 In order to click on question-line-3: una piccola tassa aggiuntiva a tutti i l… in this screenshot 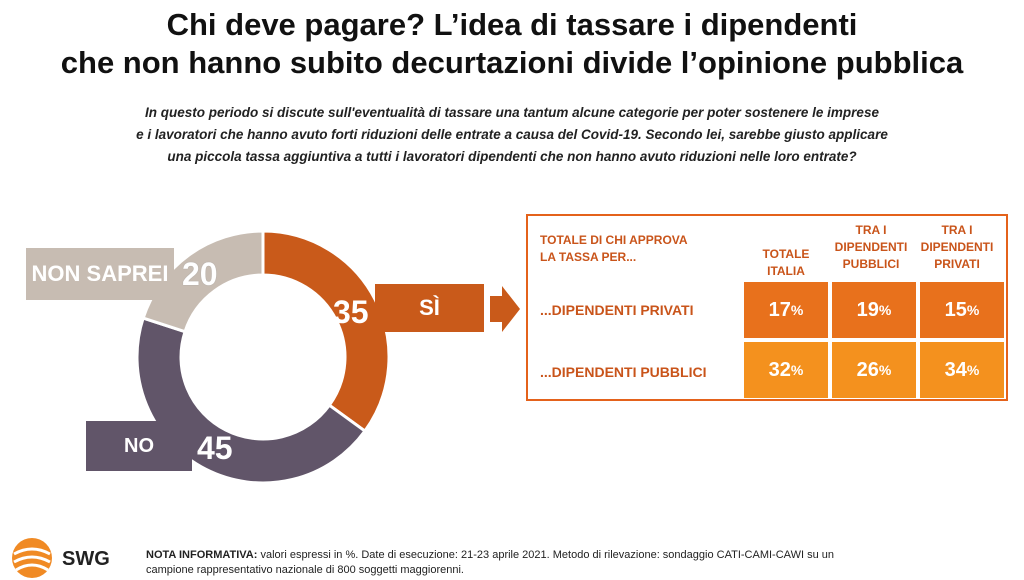, I will do `click(512, 156)`.